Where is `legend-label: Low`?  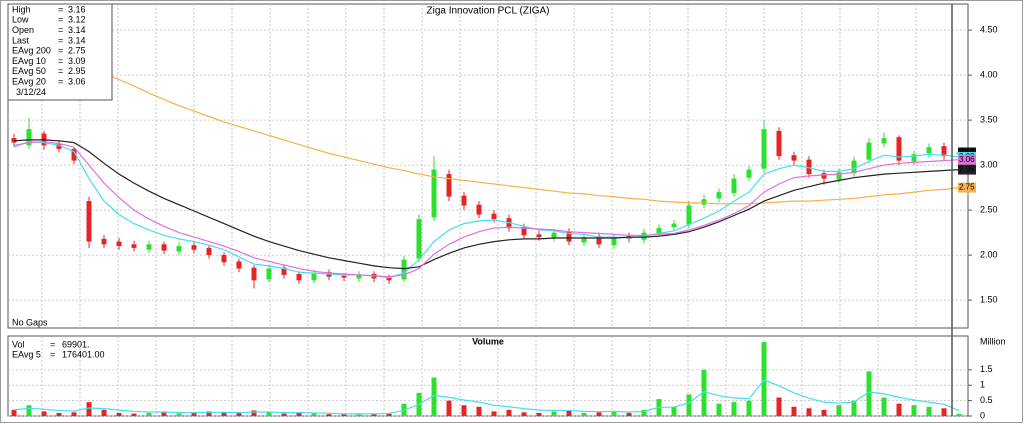 legend-label: Low is located at coordinates (20, 20).